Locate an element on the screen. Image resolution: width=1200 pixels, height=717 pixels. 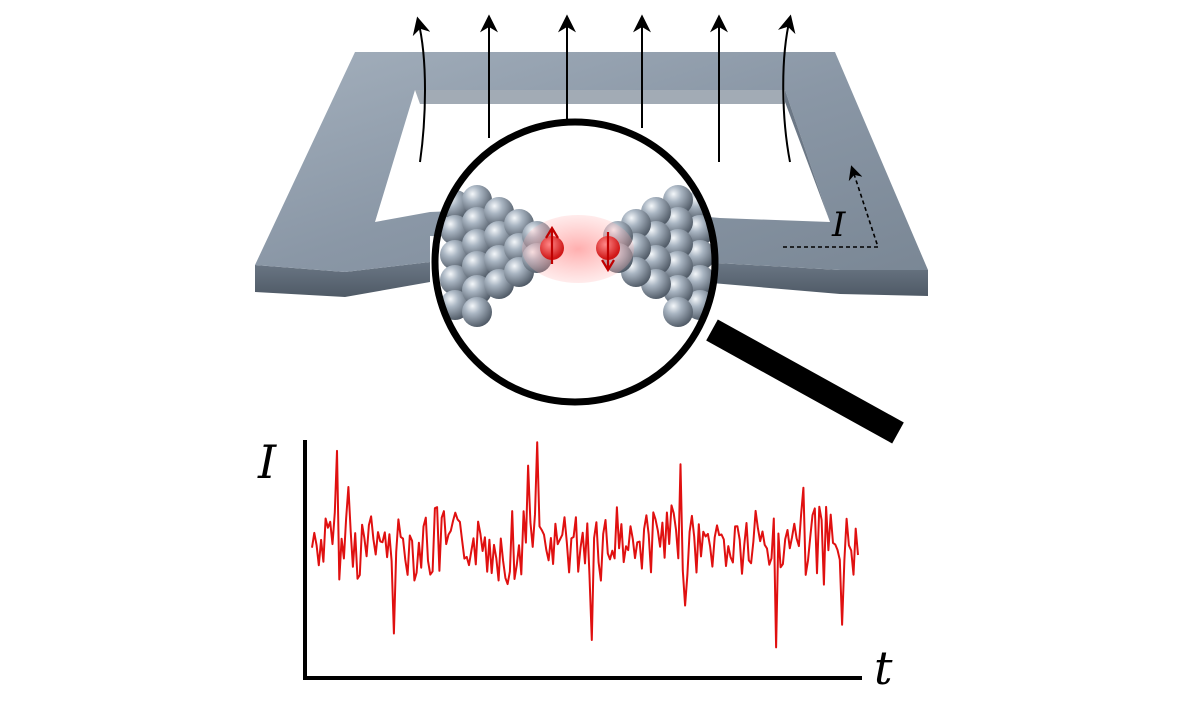
magnetic-flux-lines is located at coordinates (604, 88).